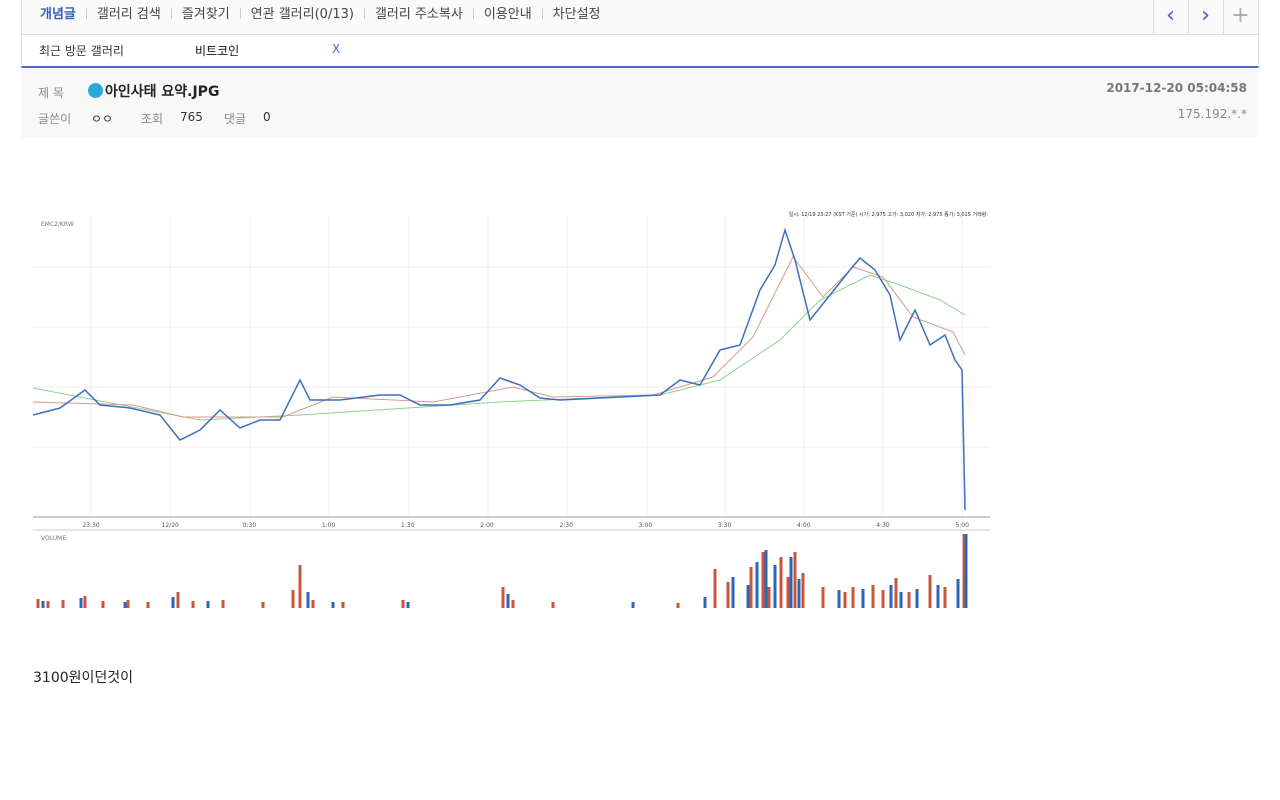  What do you see at coordinates (53, 538) in the screenshot?
I see `volume-label: VOLUME` at bounding box center [53, 538].